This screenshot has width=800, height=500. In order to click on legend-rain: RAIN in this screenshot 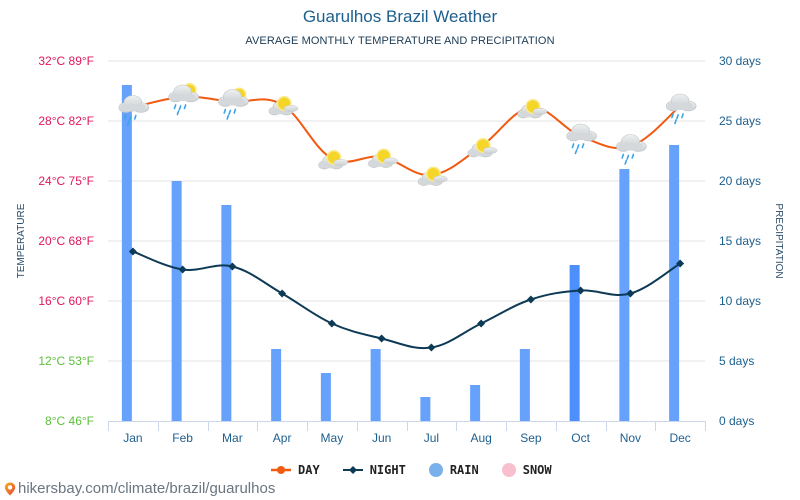, I will do `click(453, 470)`.